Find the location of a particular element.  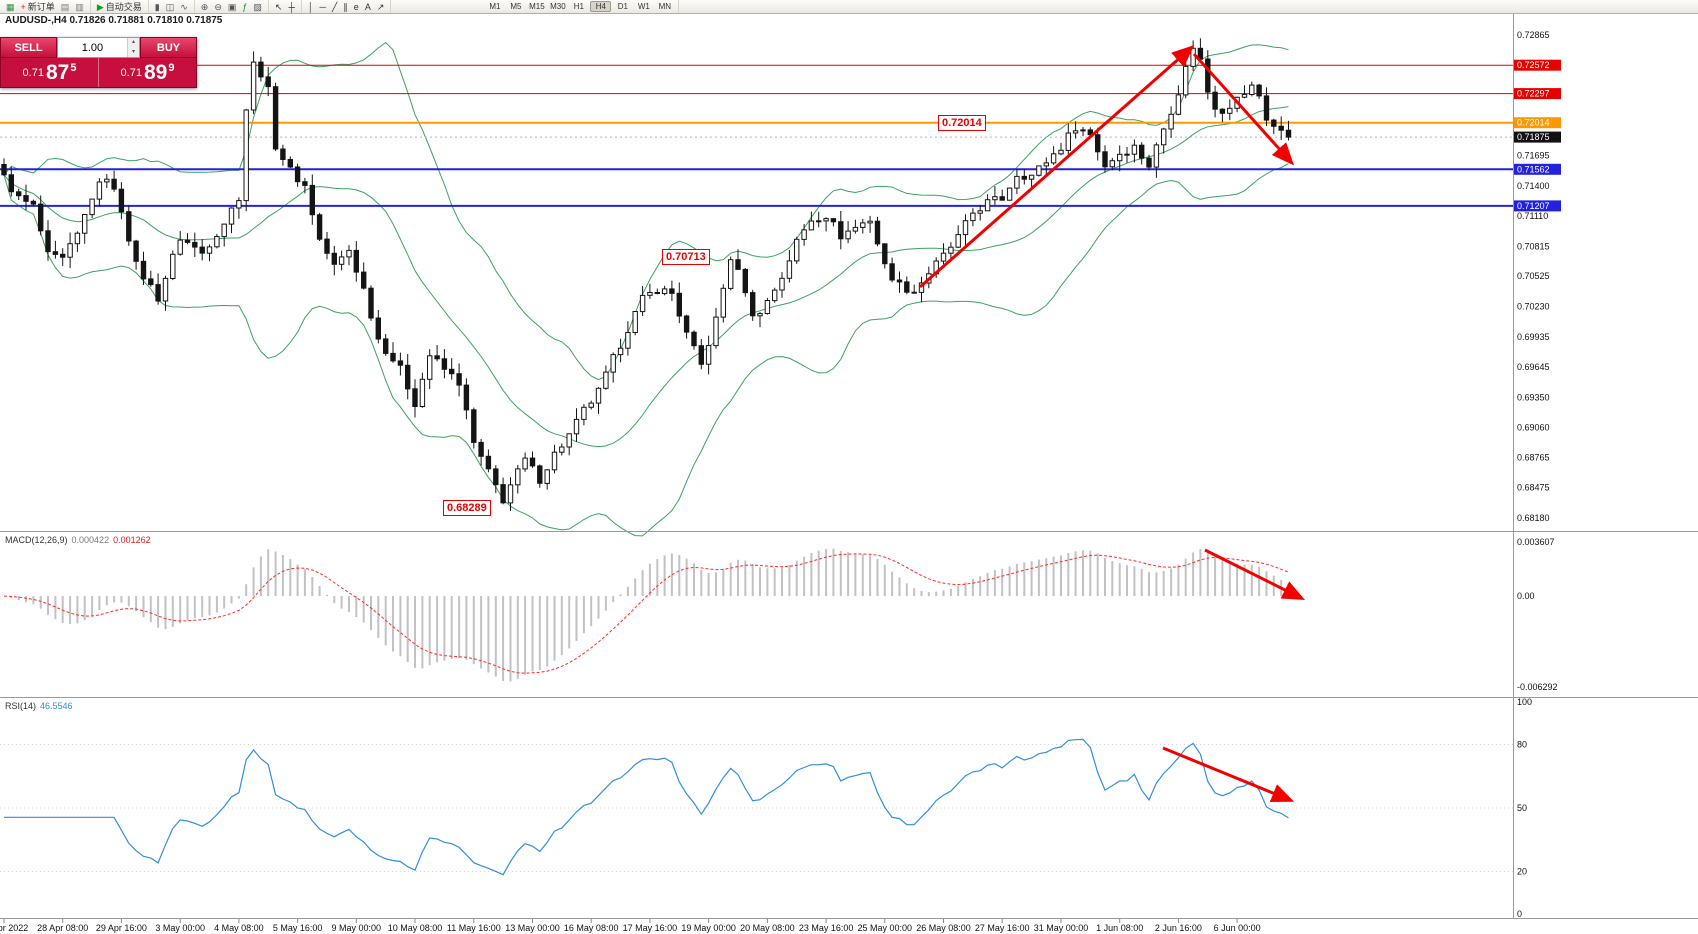

volume-spinner: ▴ ▾ is located at coordinates (132, 47).